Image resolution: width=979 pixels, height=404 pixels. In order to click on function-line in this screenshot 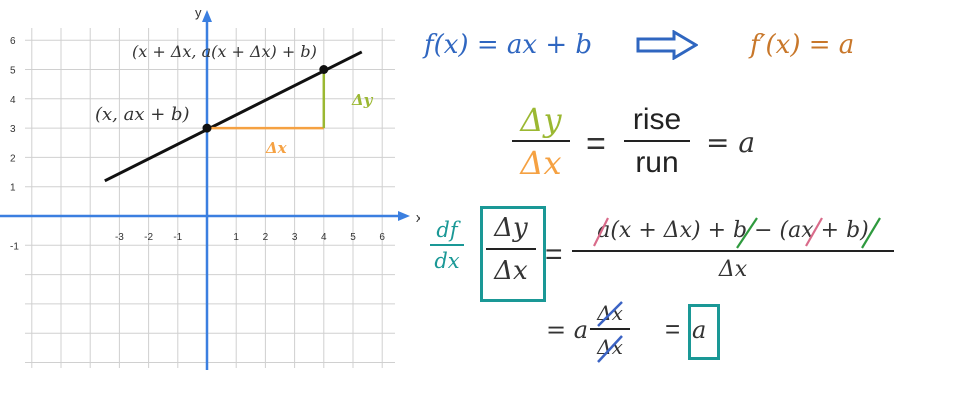, I will do `click(233, 116)`.